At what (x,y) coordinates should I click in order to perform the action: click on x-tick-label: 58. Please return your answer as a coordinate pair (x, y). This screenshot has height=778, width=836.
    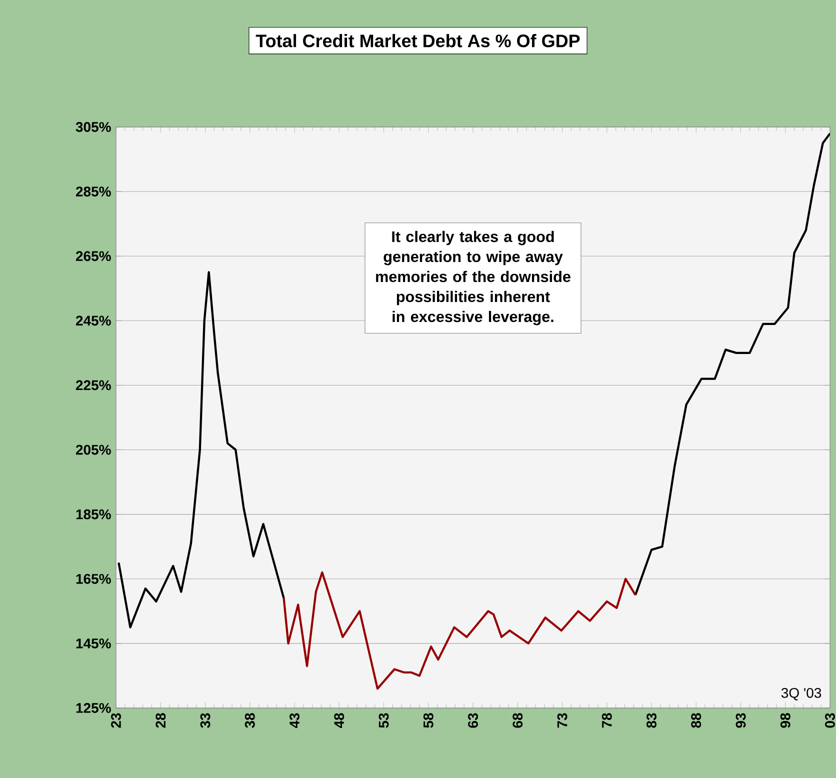
    Looking at the image, I should click on (428, 720).